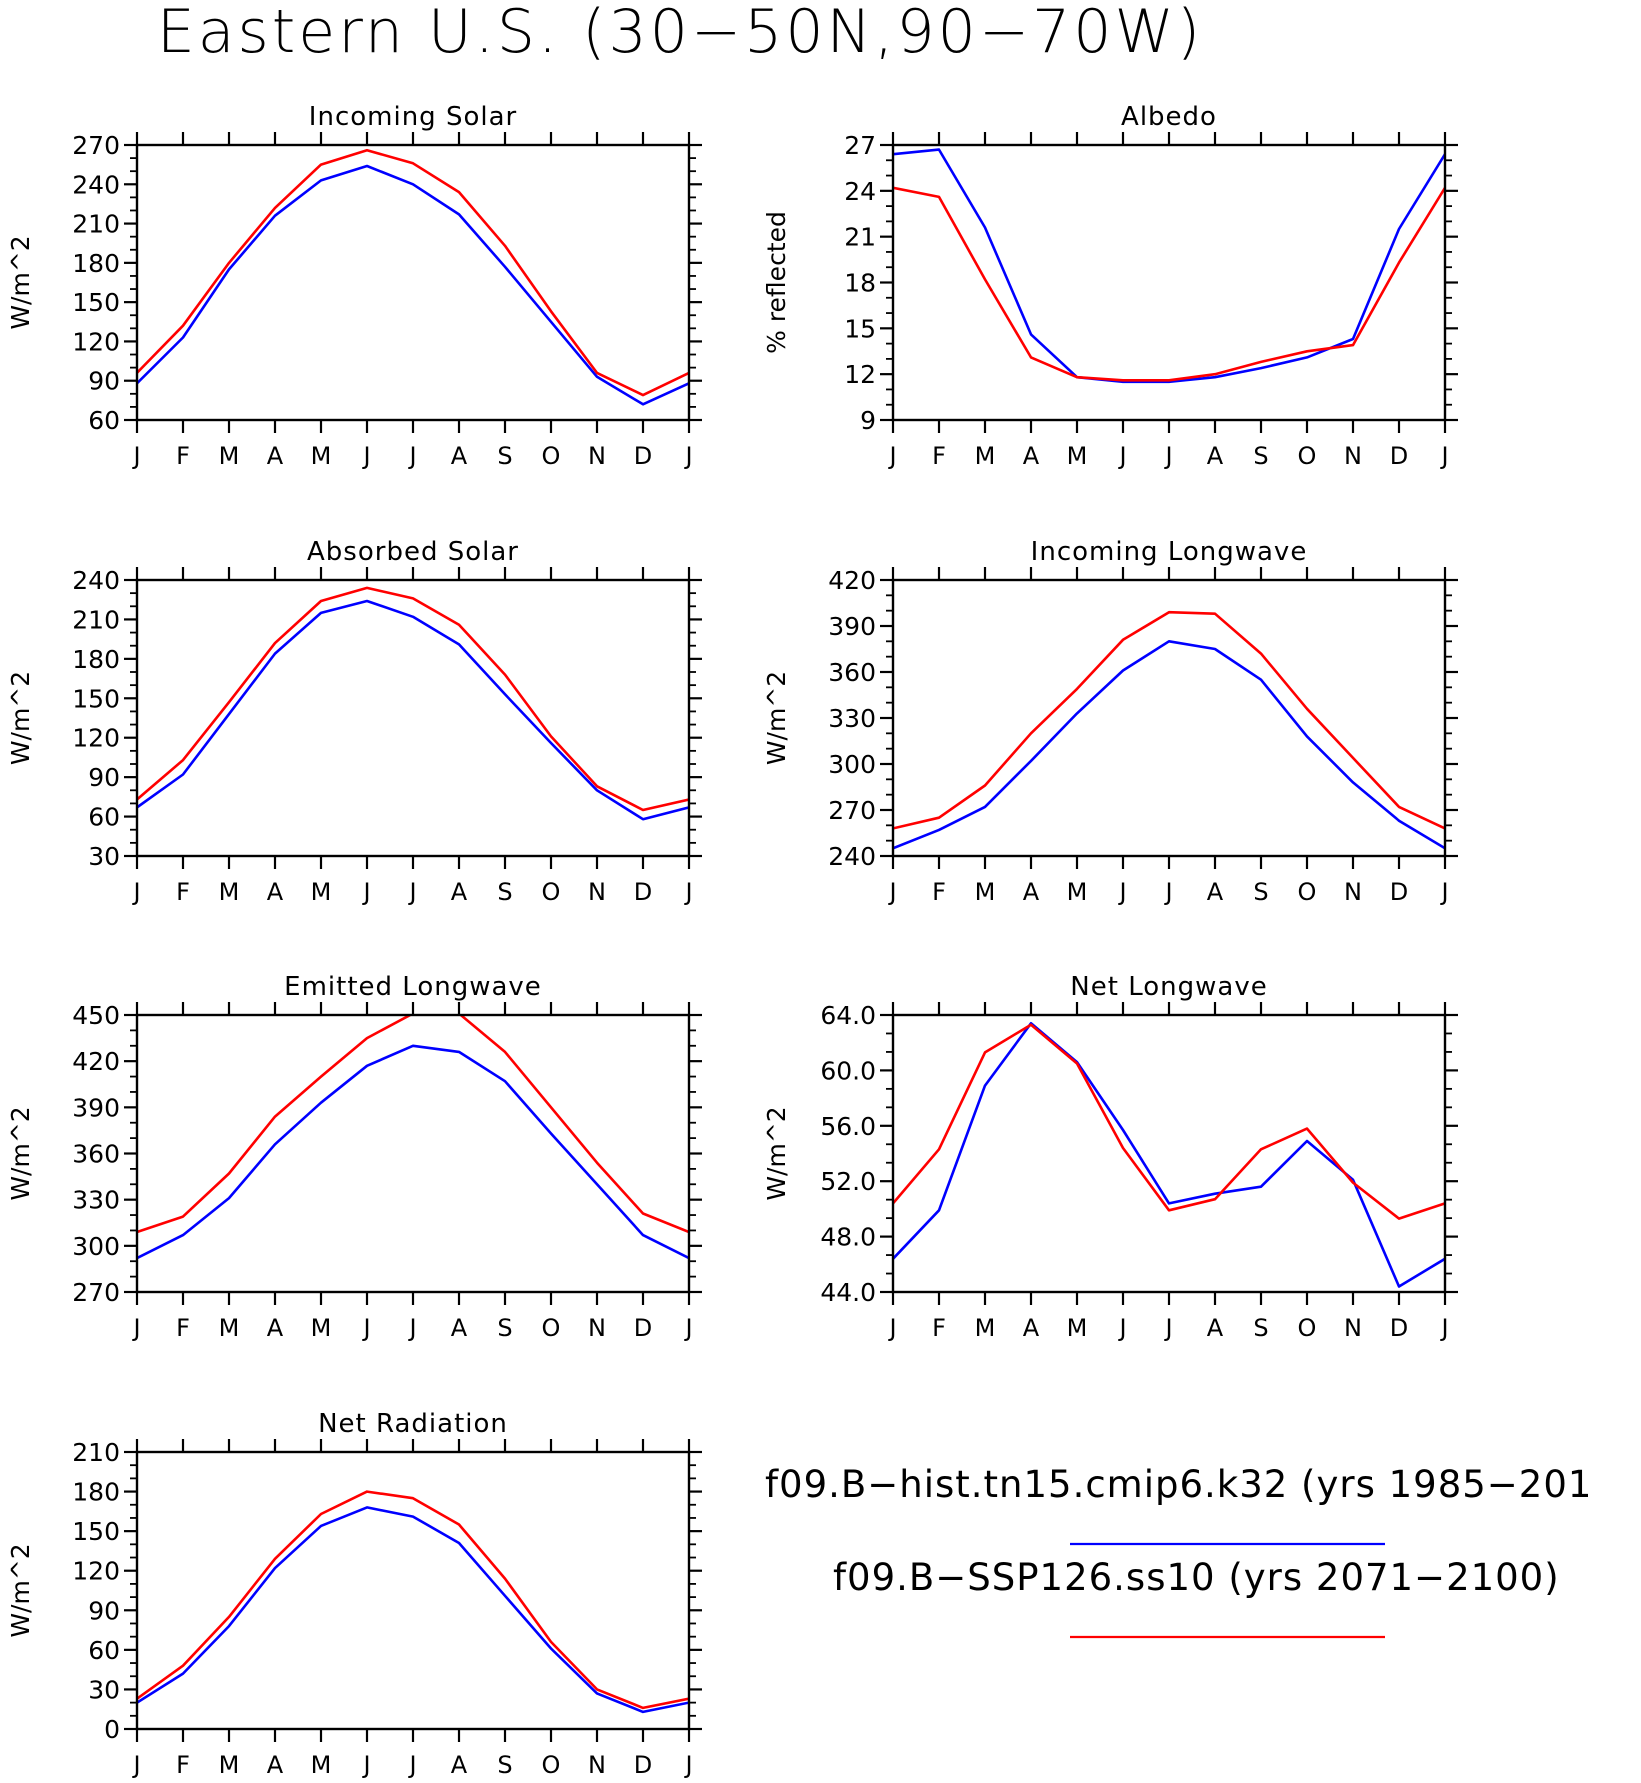  Describe the element at coordinates (96, 1015) in the screenshot. I see `y-tick-label: 450` at that location.